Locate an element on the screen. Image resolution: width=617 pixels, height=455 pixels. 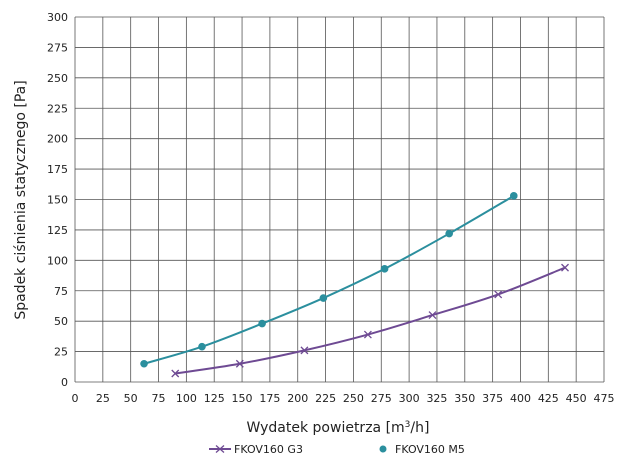
x-tick-label-150: 150 is located at coordinates (242, 398).